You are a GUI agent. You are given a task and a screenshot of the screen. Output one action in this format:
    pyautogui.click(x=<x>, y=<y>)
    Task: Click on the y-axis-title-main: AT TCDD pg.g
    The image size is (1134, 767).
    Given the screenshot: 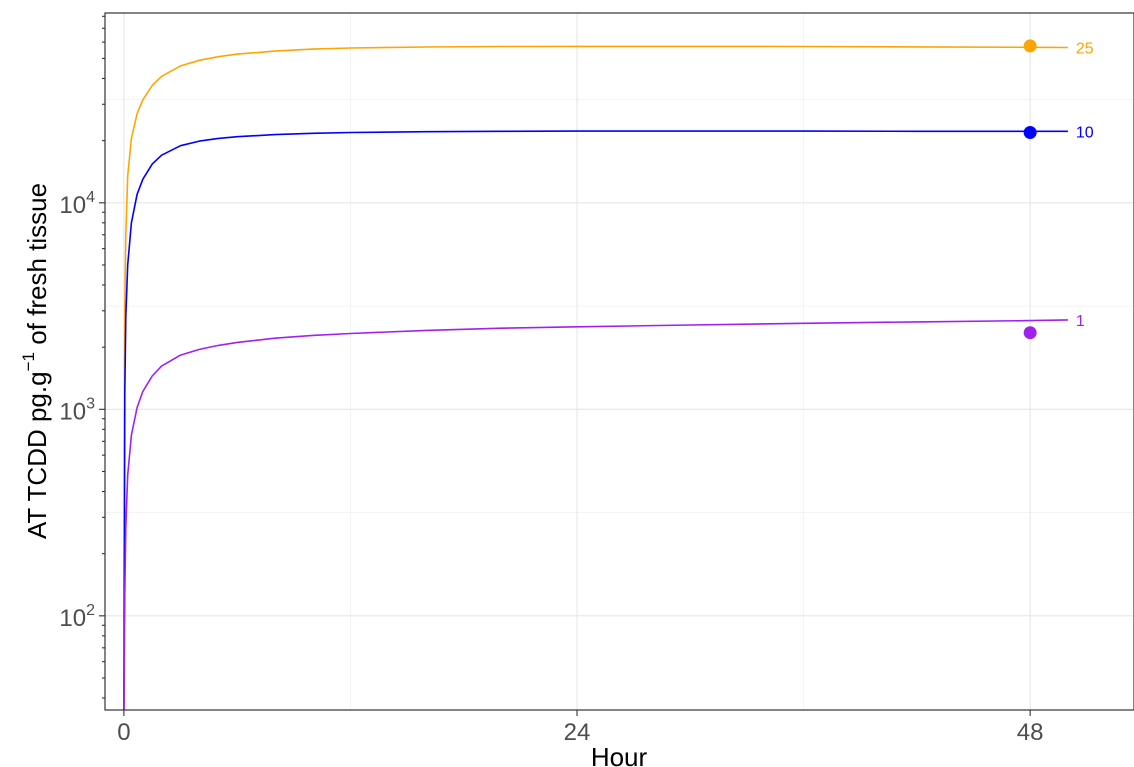 What is the action you would take?
    pyautogui.click(x=37, y=455)
    